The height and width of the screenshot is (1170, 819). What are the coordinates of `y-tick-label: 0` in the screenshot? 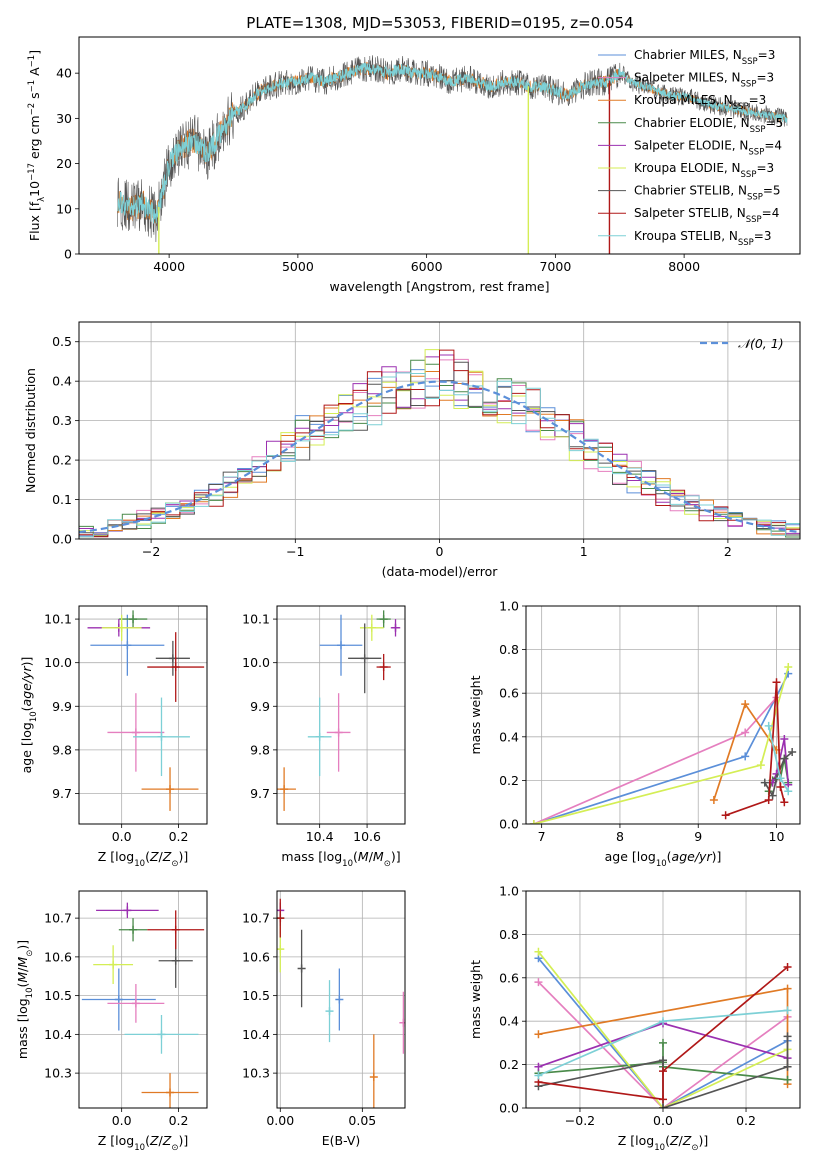 It's located at (68, 254).